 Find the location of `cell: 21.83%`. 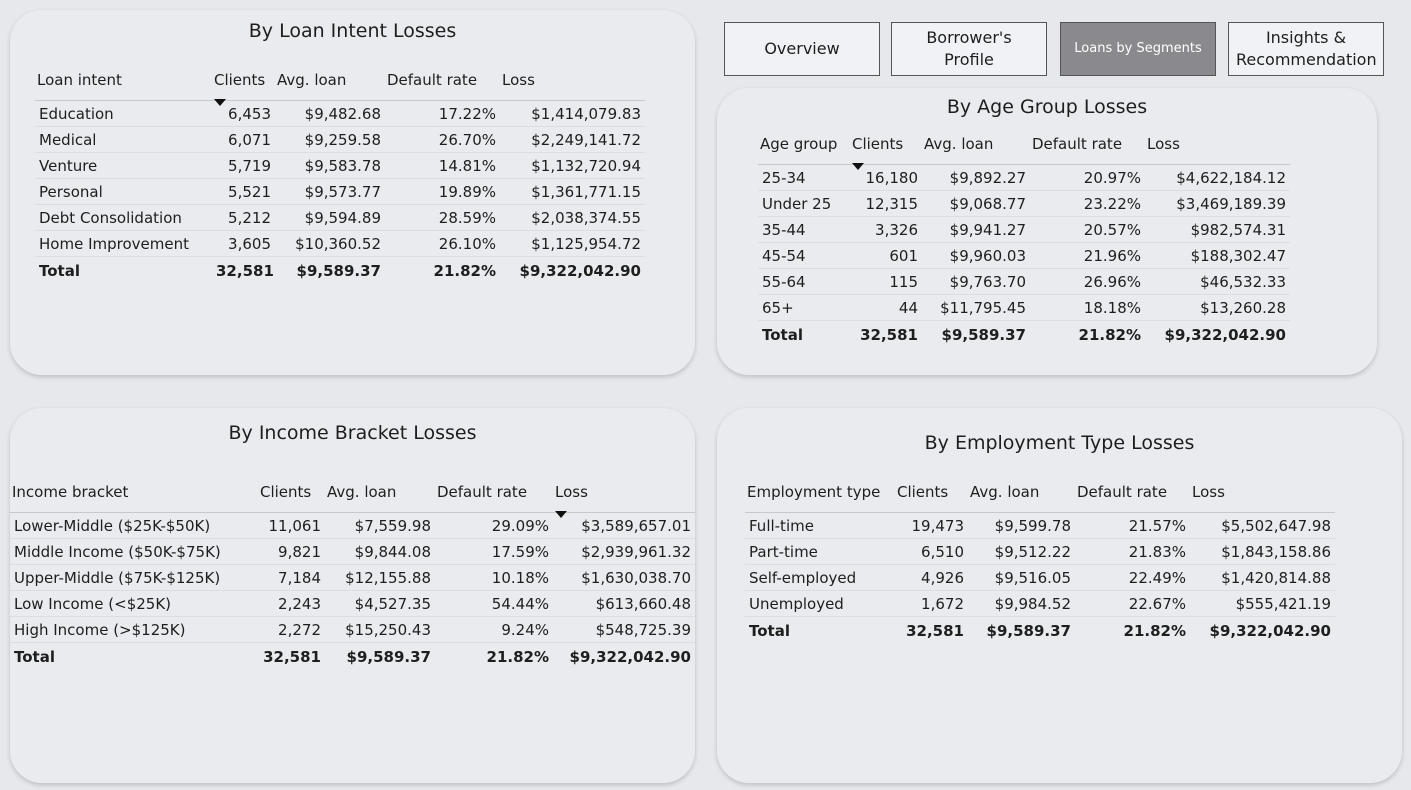

cell: 21.83% is located at coordinates (1132, 551).